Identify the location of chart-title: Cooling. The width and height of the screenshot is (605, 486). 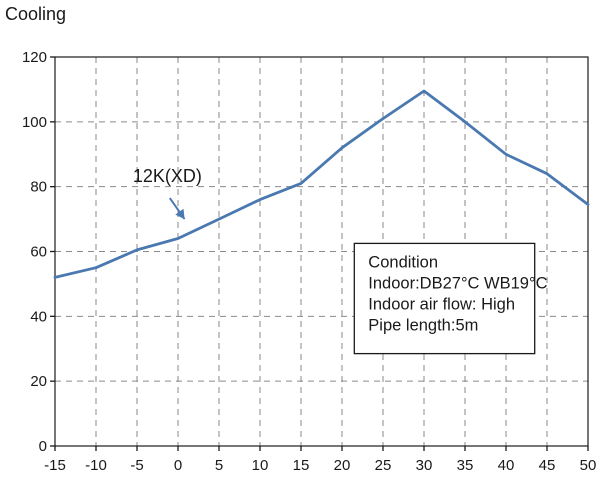
(36, 14).